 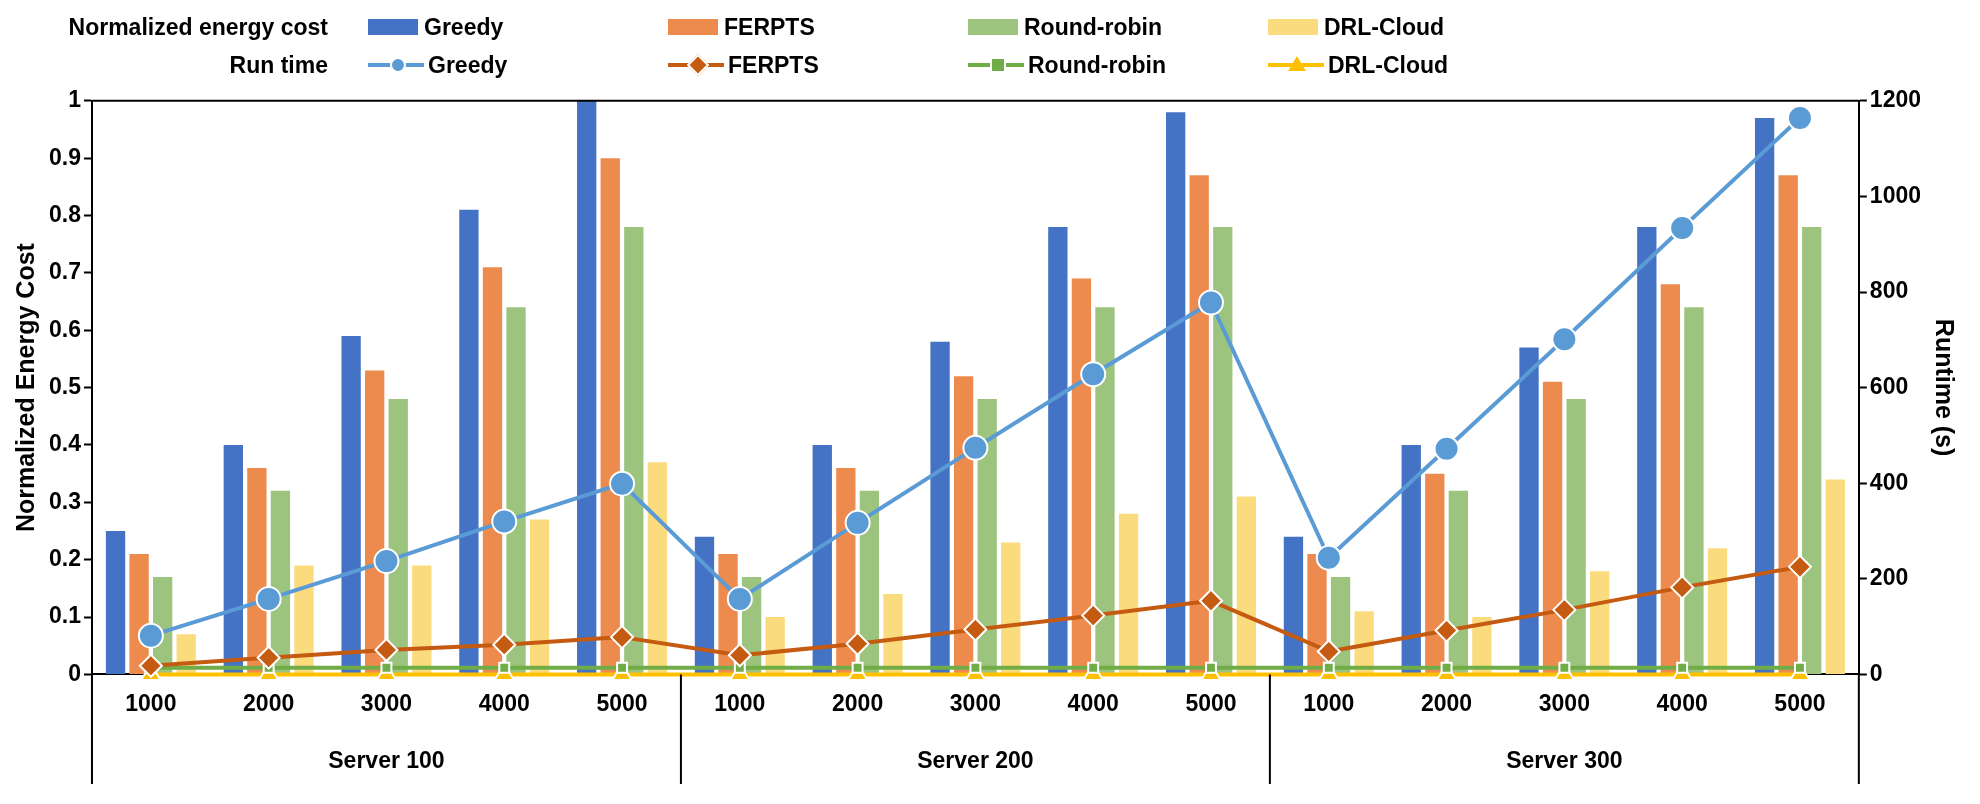 What do you see at coordinates (64, 558) in the screenshot?
I see `y-tick-label: 0.2` at bounding box center [64, 558].